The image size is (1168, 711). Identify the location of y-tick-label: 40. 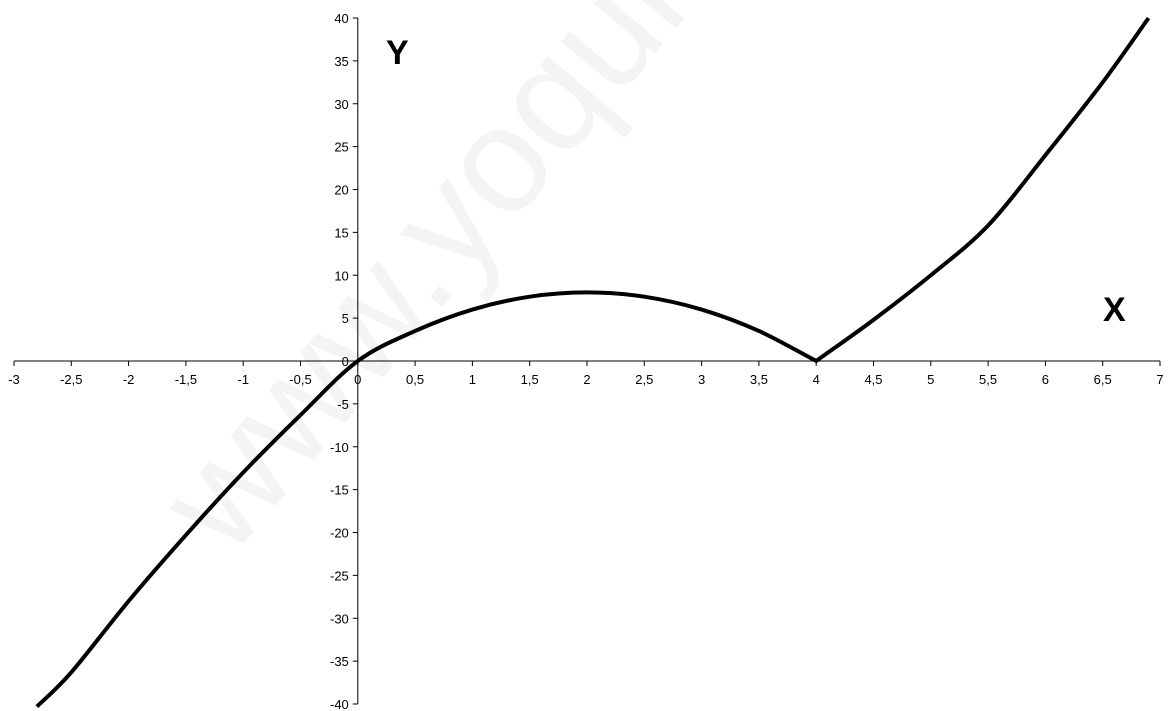
(341, 18).